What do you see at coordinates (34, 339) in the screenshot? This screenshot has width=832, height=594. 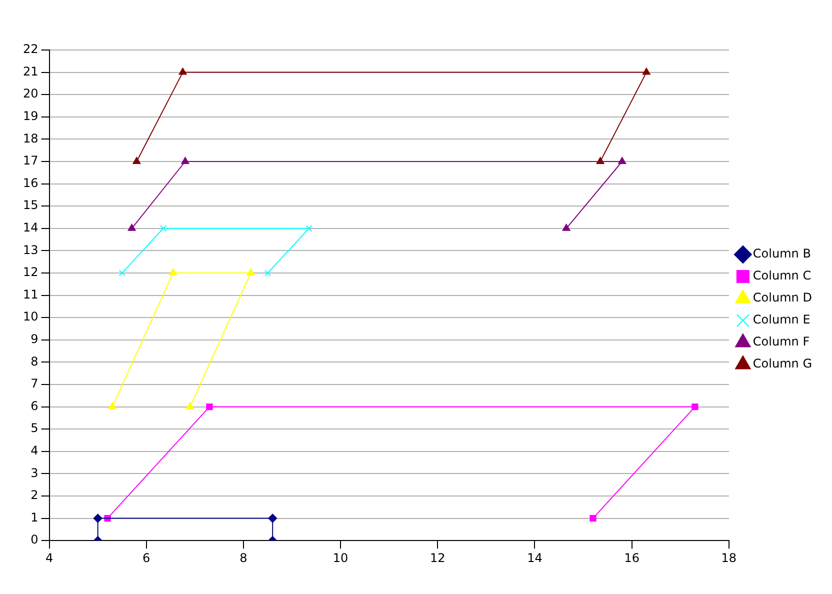 I see `y-tick-label: 9` at bounding box center [34, 339].